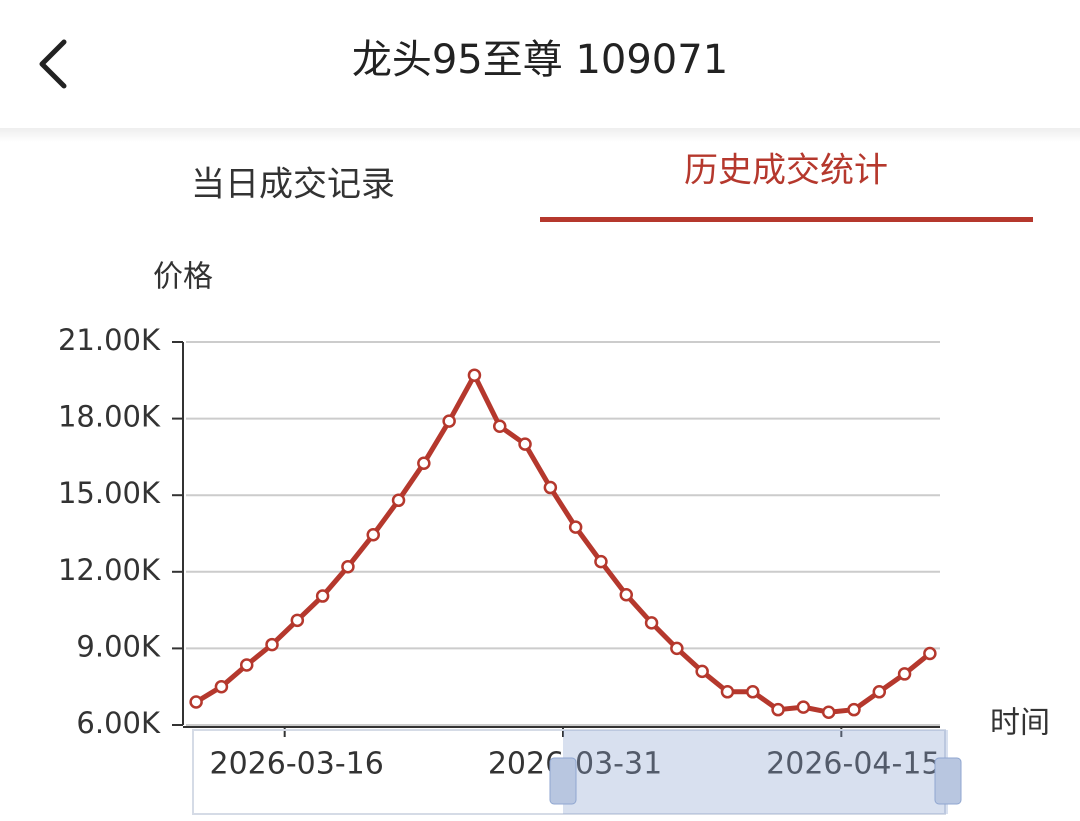 Image resolution: width=1080 pixels, height=821 pixels. I want to click on page-title: 龙头95至尊 109071, so click(540, 60).